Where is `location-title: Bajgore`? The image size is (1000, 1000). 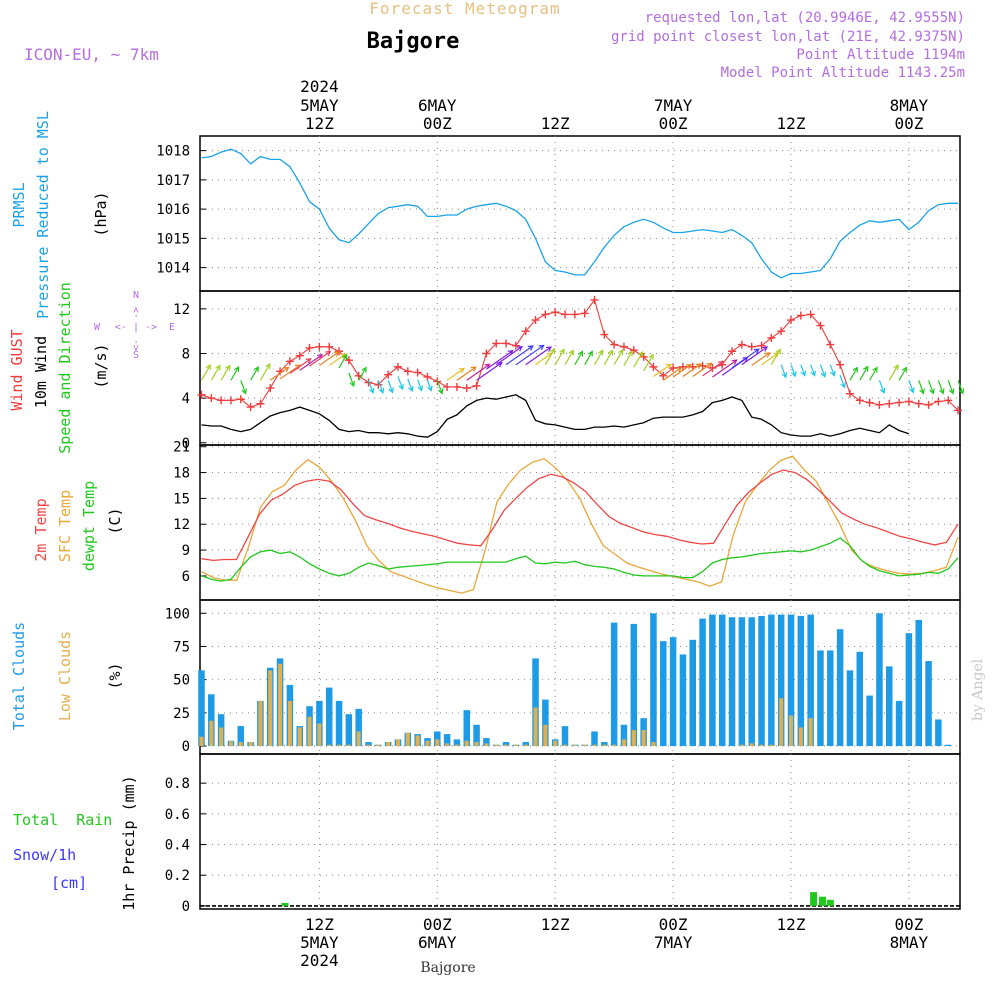
location-title: Bajgore is located at coordinates (413, 41).